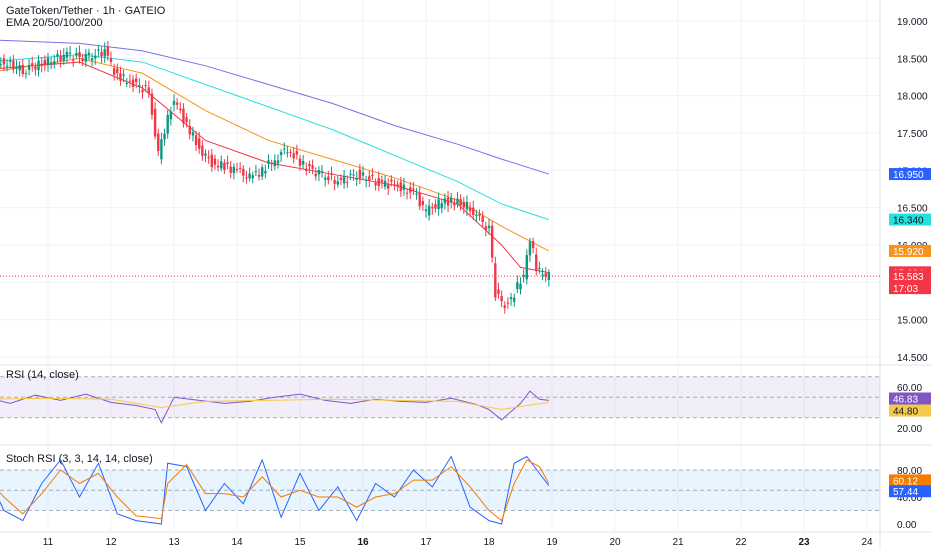  Describe the element at coordinates (910, 410) in the screenshot. I see `rsi-value-badge` at that location.